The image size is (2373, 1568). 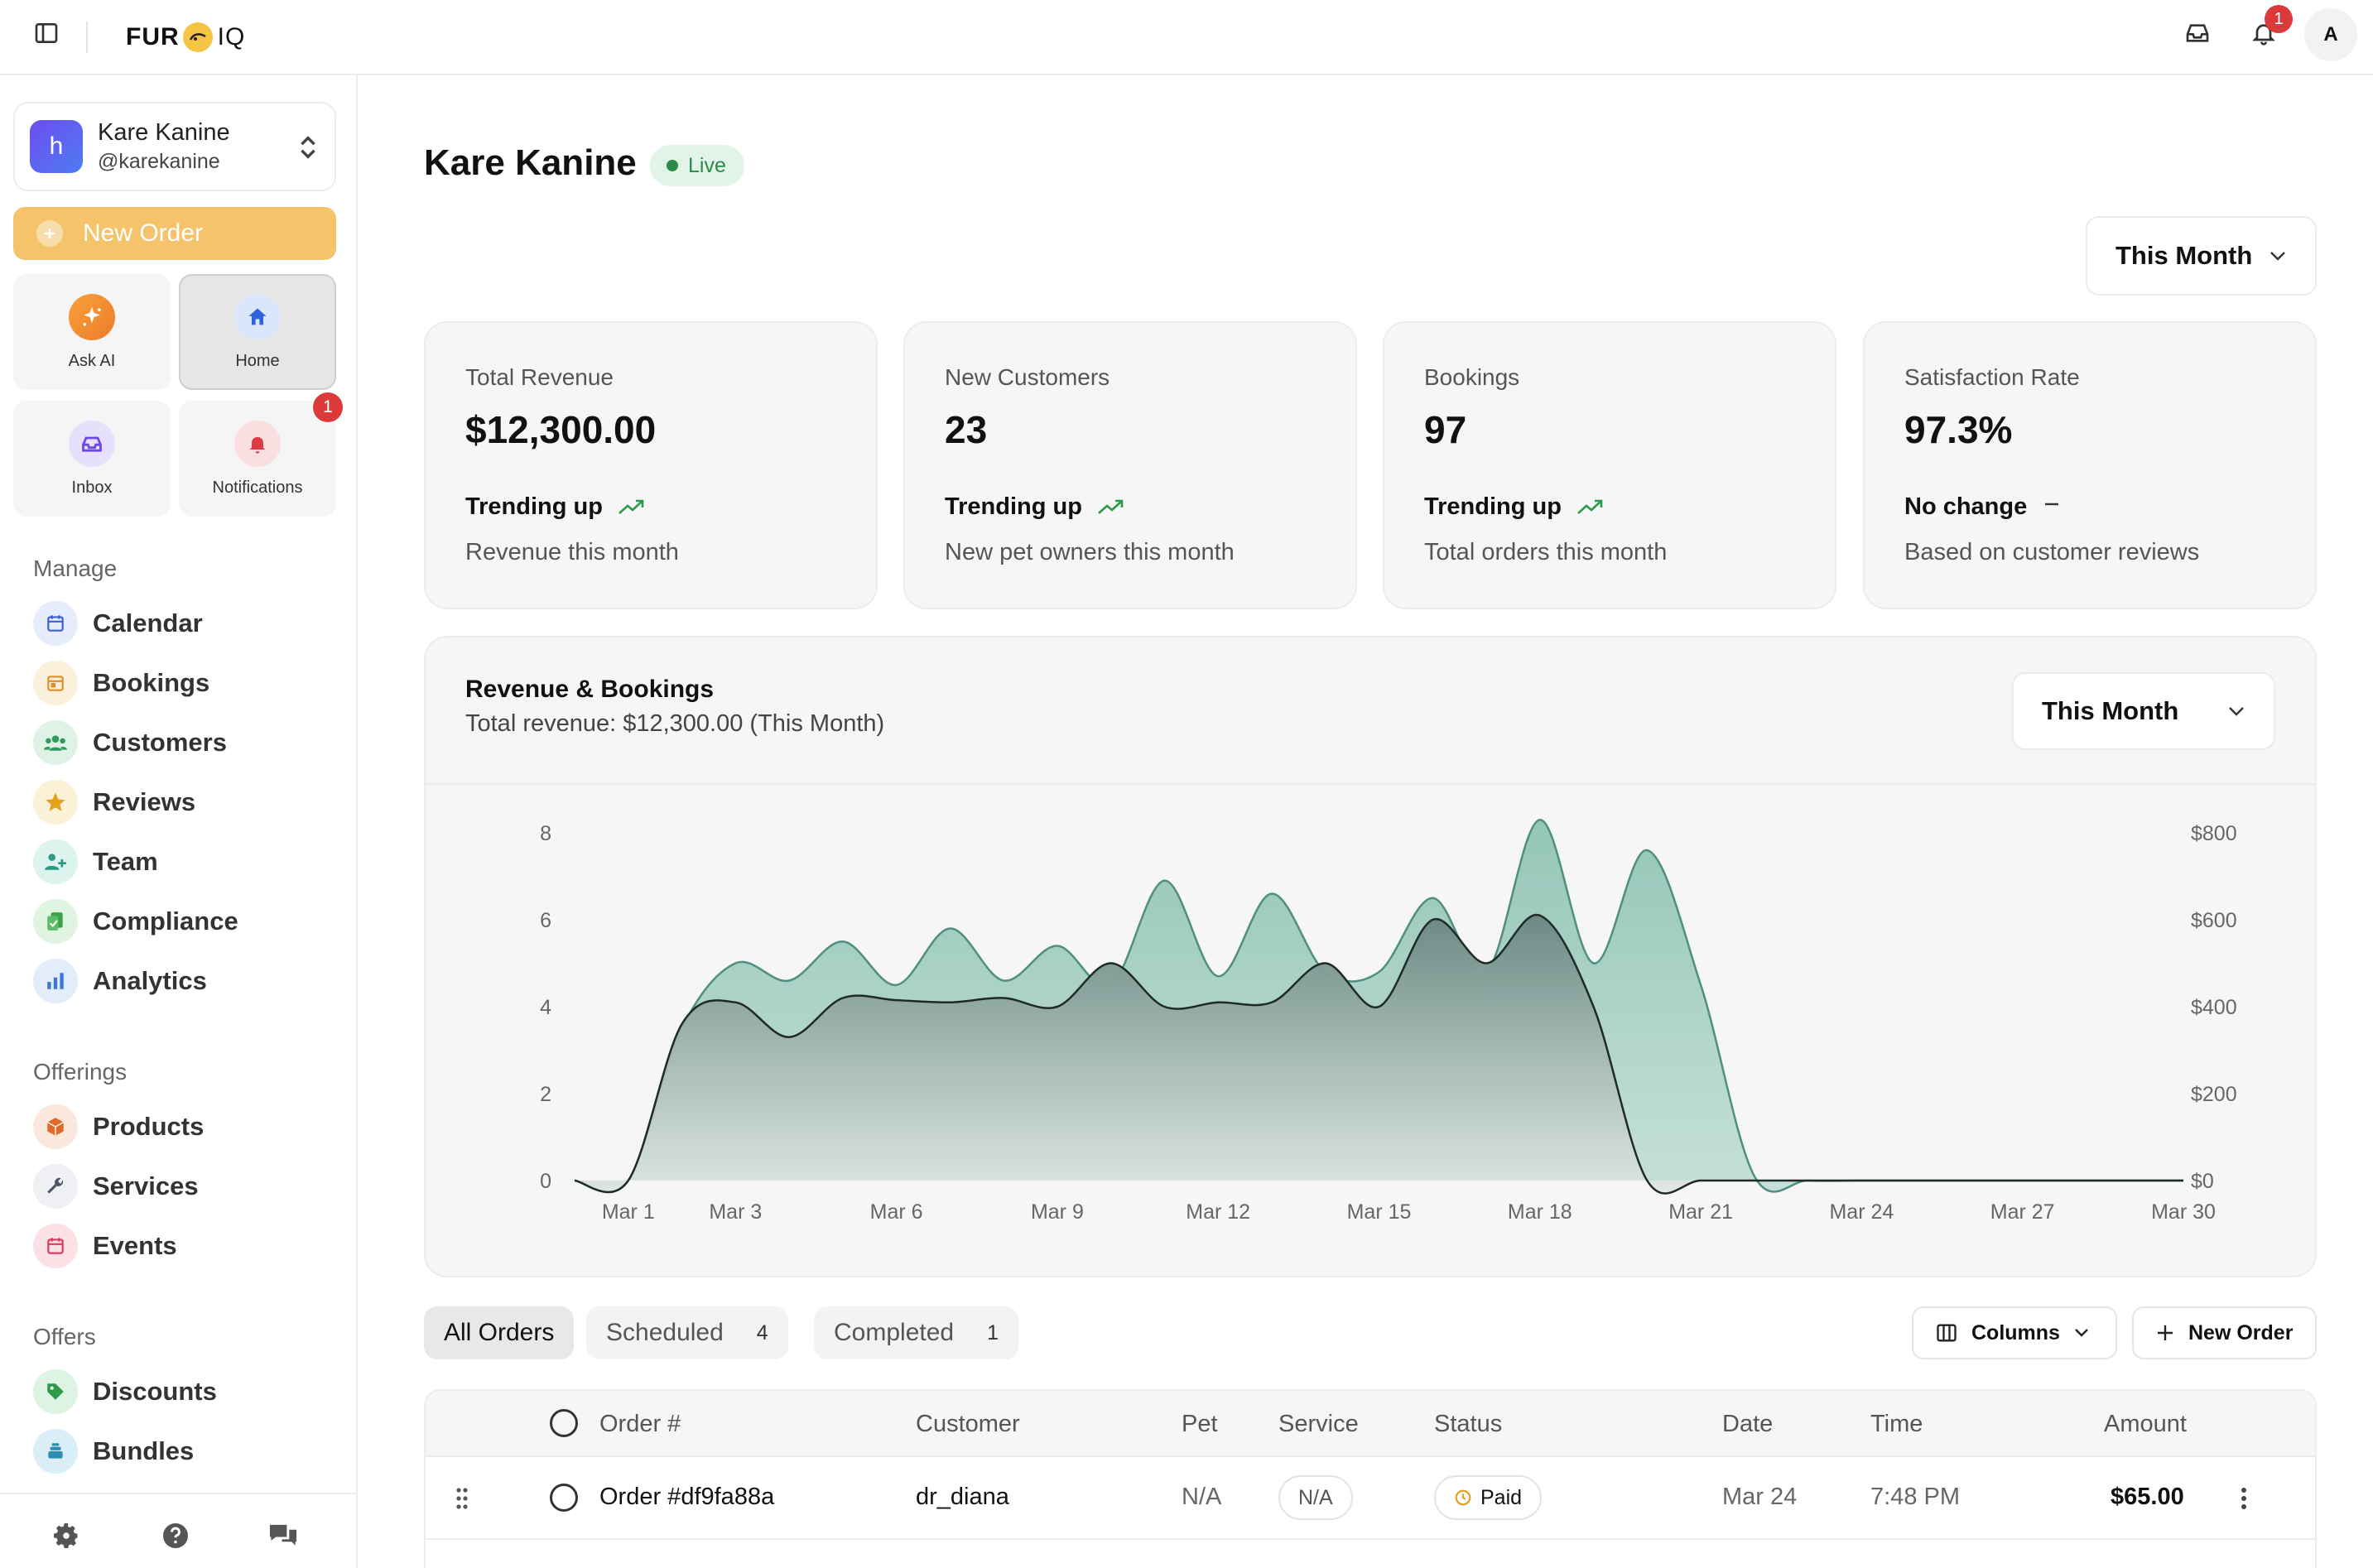 What do you see at coordinates (118, 623) in the screenshot?
I see `sidebar-item-calendar: Calendar` at bounding box center [118, 623].